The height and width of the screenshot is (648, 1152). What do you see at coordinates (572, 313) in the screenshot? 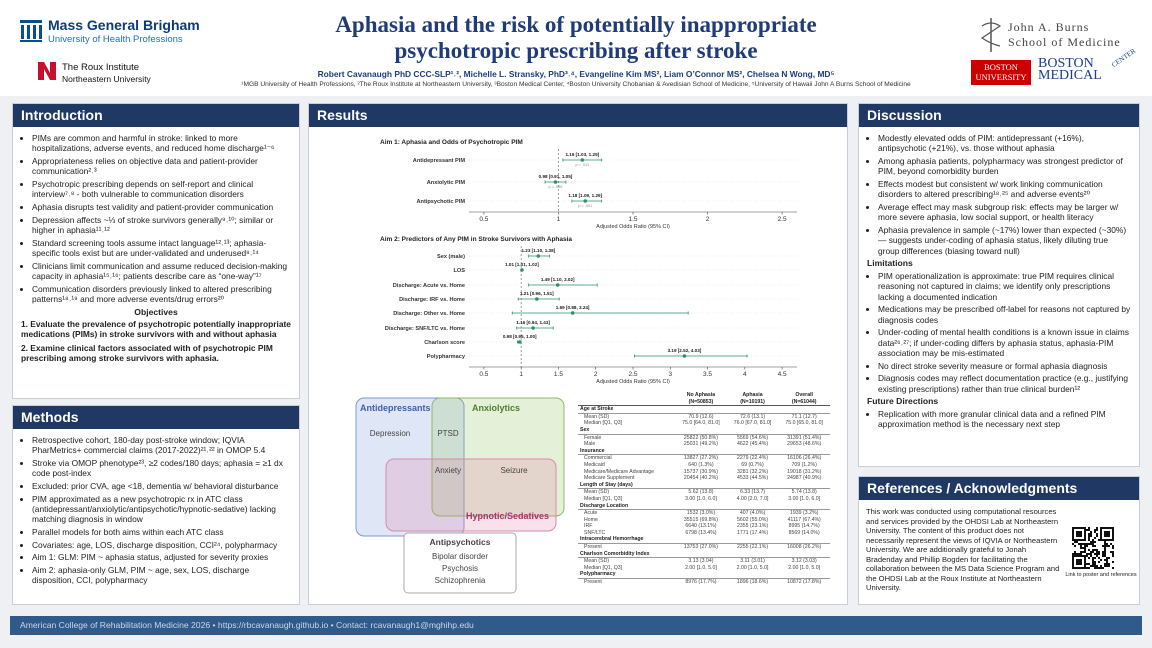
I see `estimate-point` at bounding box center [572, 313].